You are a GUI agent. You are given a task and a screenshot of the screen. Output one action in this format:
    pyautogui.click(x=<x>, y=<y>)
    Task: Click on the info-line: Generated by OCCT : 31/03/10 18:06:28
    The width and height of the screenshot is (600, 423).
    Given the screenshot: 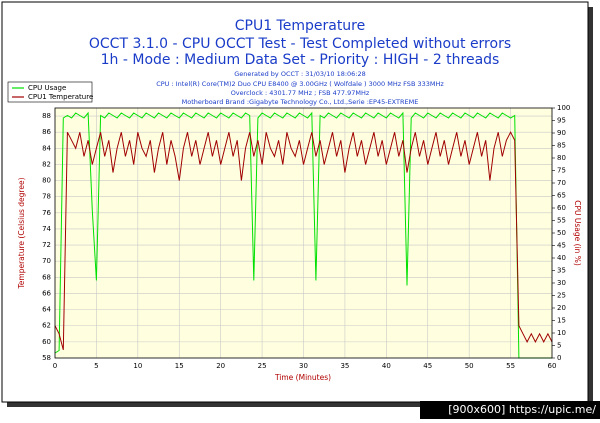 What is the action you would take?
    pyautogui.click(x=300, y=74)
    